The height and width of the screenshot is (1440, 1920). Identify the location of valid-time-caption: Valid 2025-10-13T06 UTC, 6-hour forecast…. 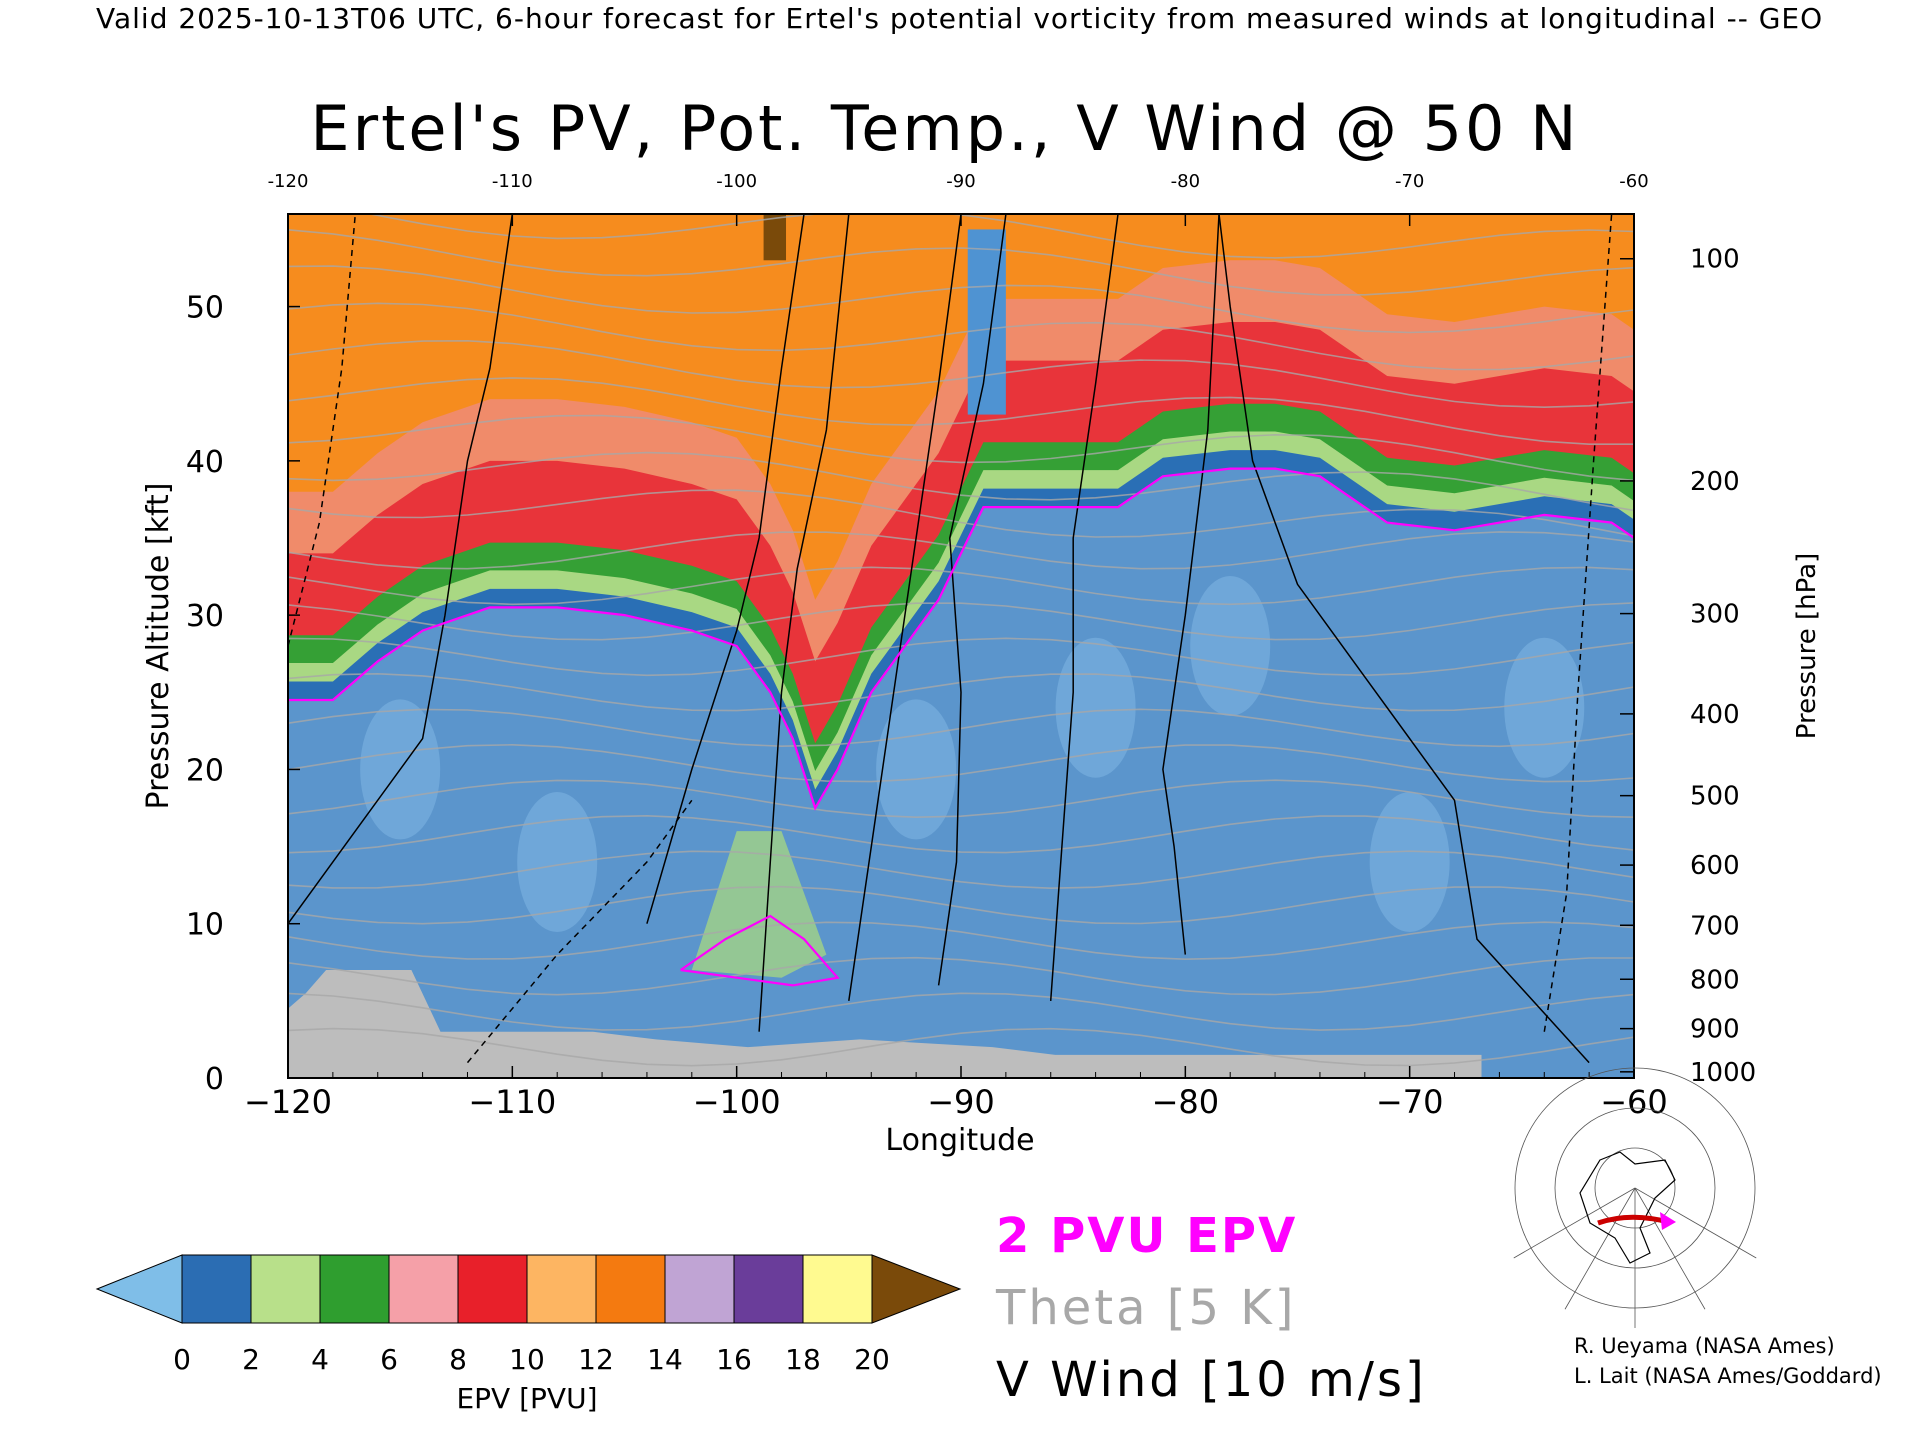
(960, 18).